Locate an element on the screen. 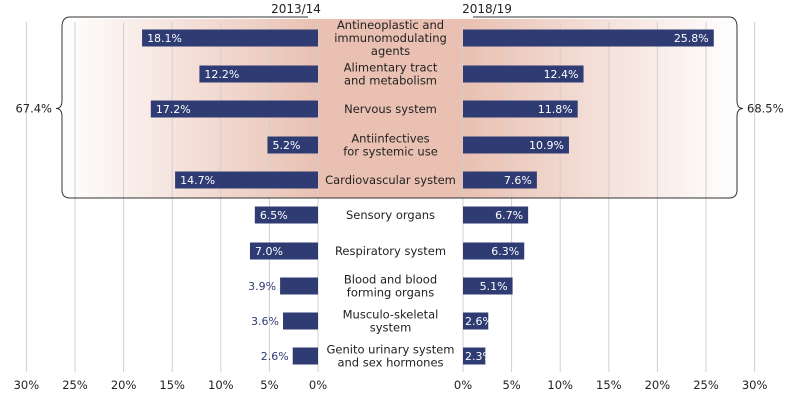 This screenshot has width=789, height=405. category-label: Respiratory system is located at coordinates (390, 251).